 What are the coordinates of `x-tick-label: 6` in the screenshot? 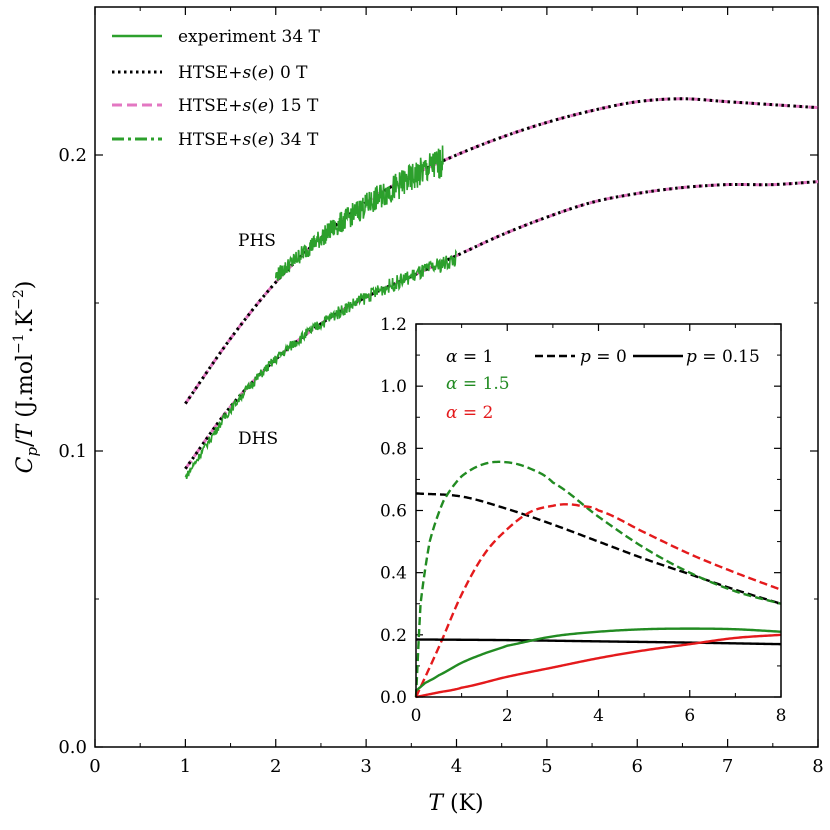 It's located at (637, 766).